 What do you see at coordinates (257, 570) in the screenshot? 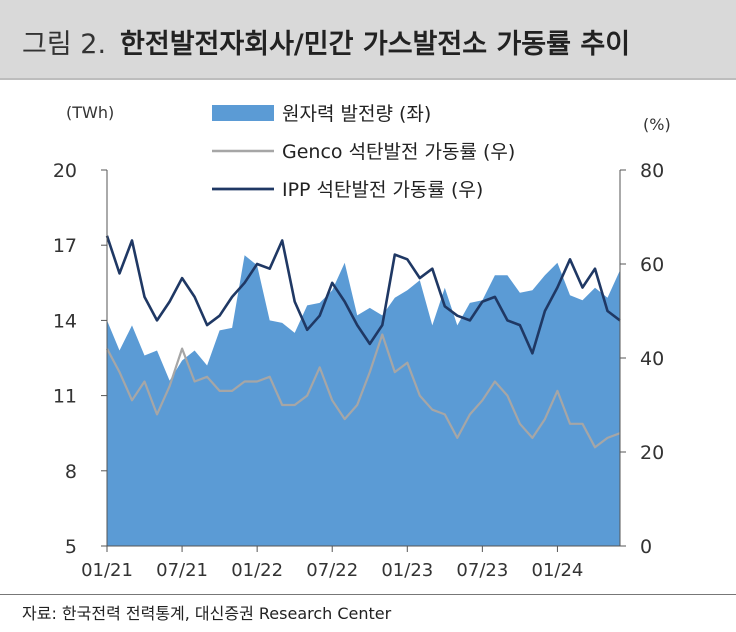
I see `x-tick-label: 01/22` at bounding box center [257, 570].